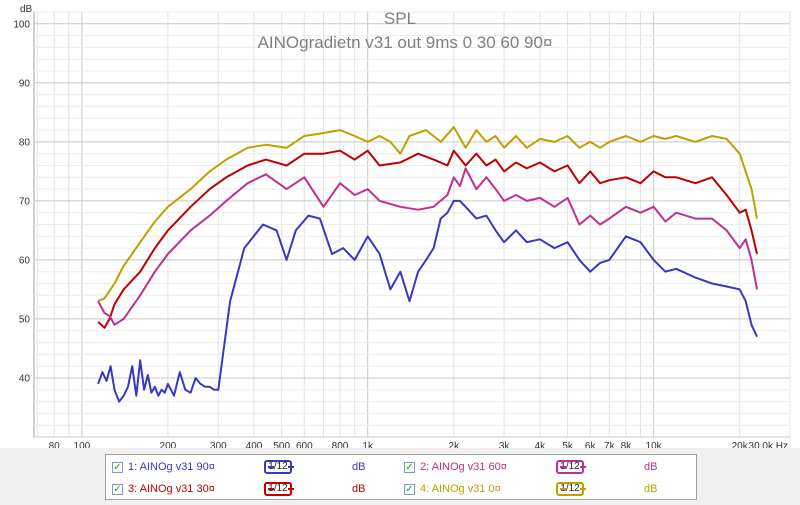 The height and width of the screenshot is (505, 800). What do you see at coordinates (25, 319) in the screenshot?
I see `y-tick-label: 50` at bounding box center [25, 319].